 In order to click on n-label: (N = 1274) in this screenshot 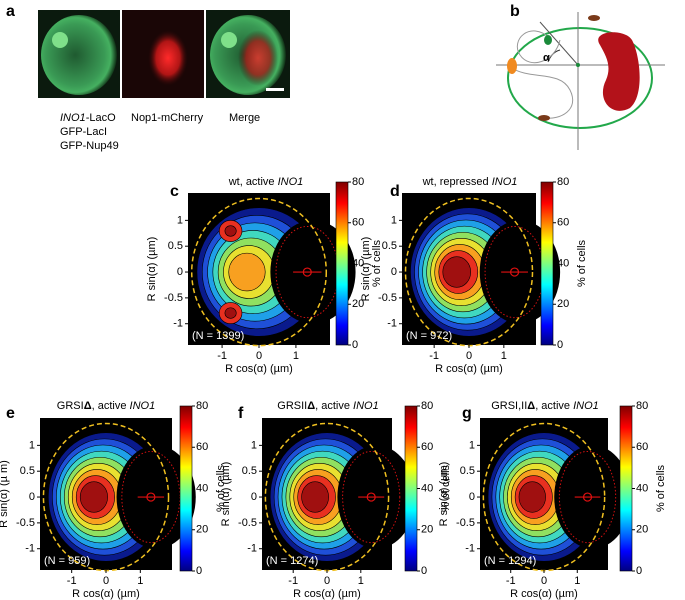, I will do `click(292, 561)`.